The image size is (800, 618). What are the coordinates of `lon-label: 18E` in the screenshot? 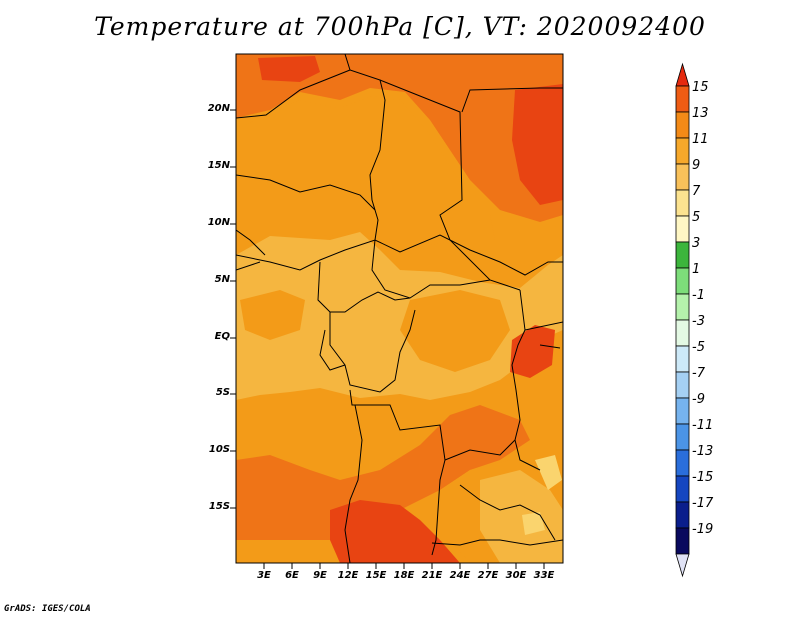 It's located at (404, 575).